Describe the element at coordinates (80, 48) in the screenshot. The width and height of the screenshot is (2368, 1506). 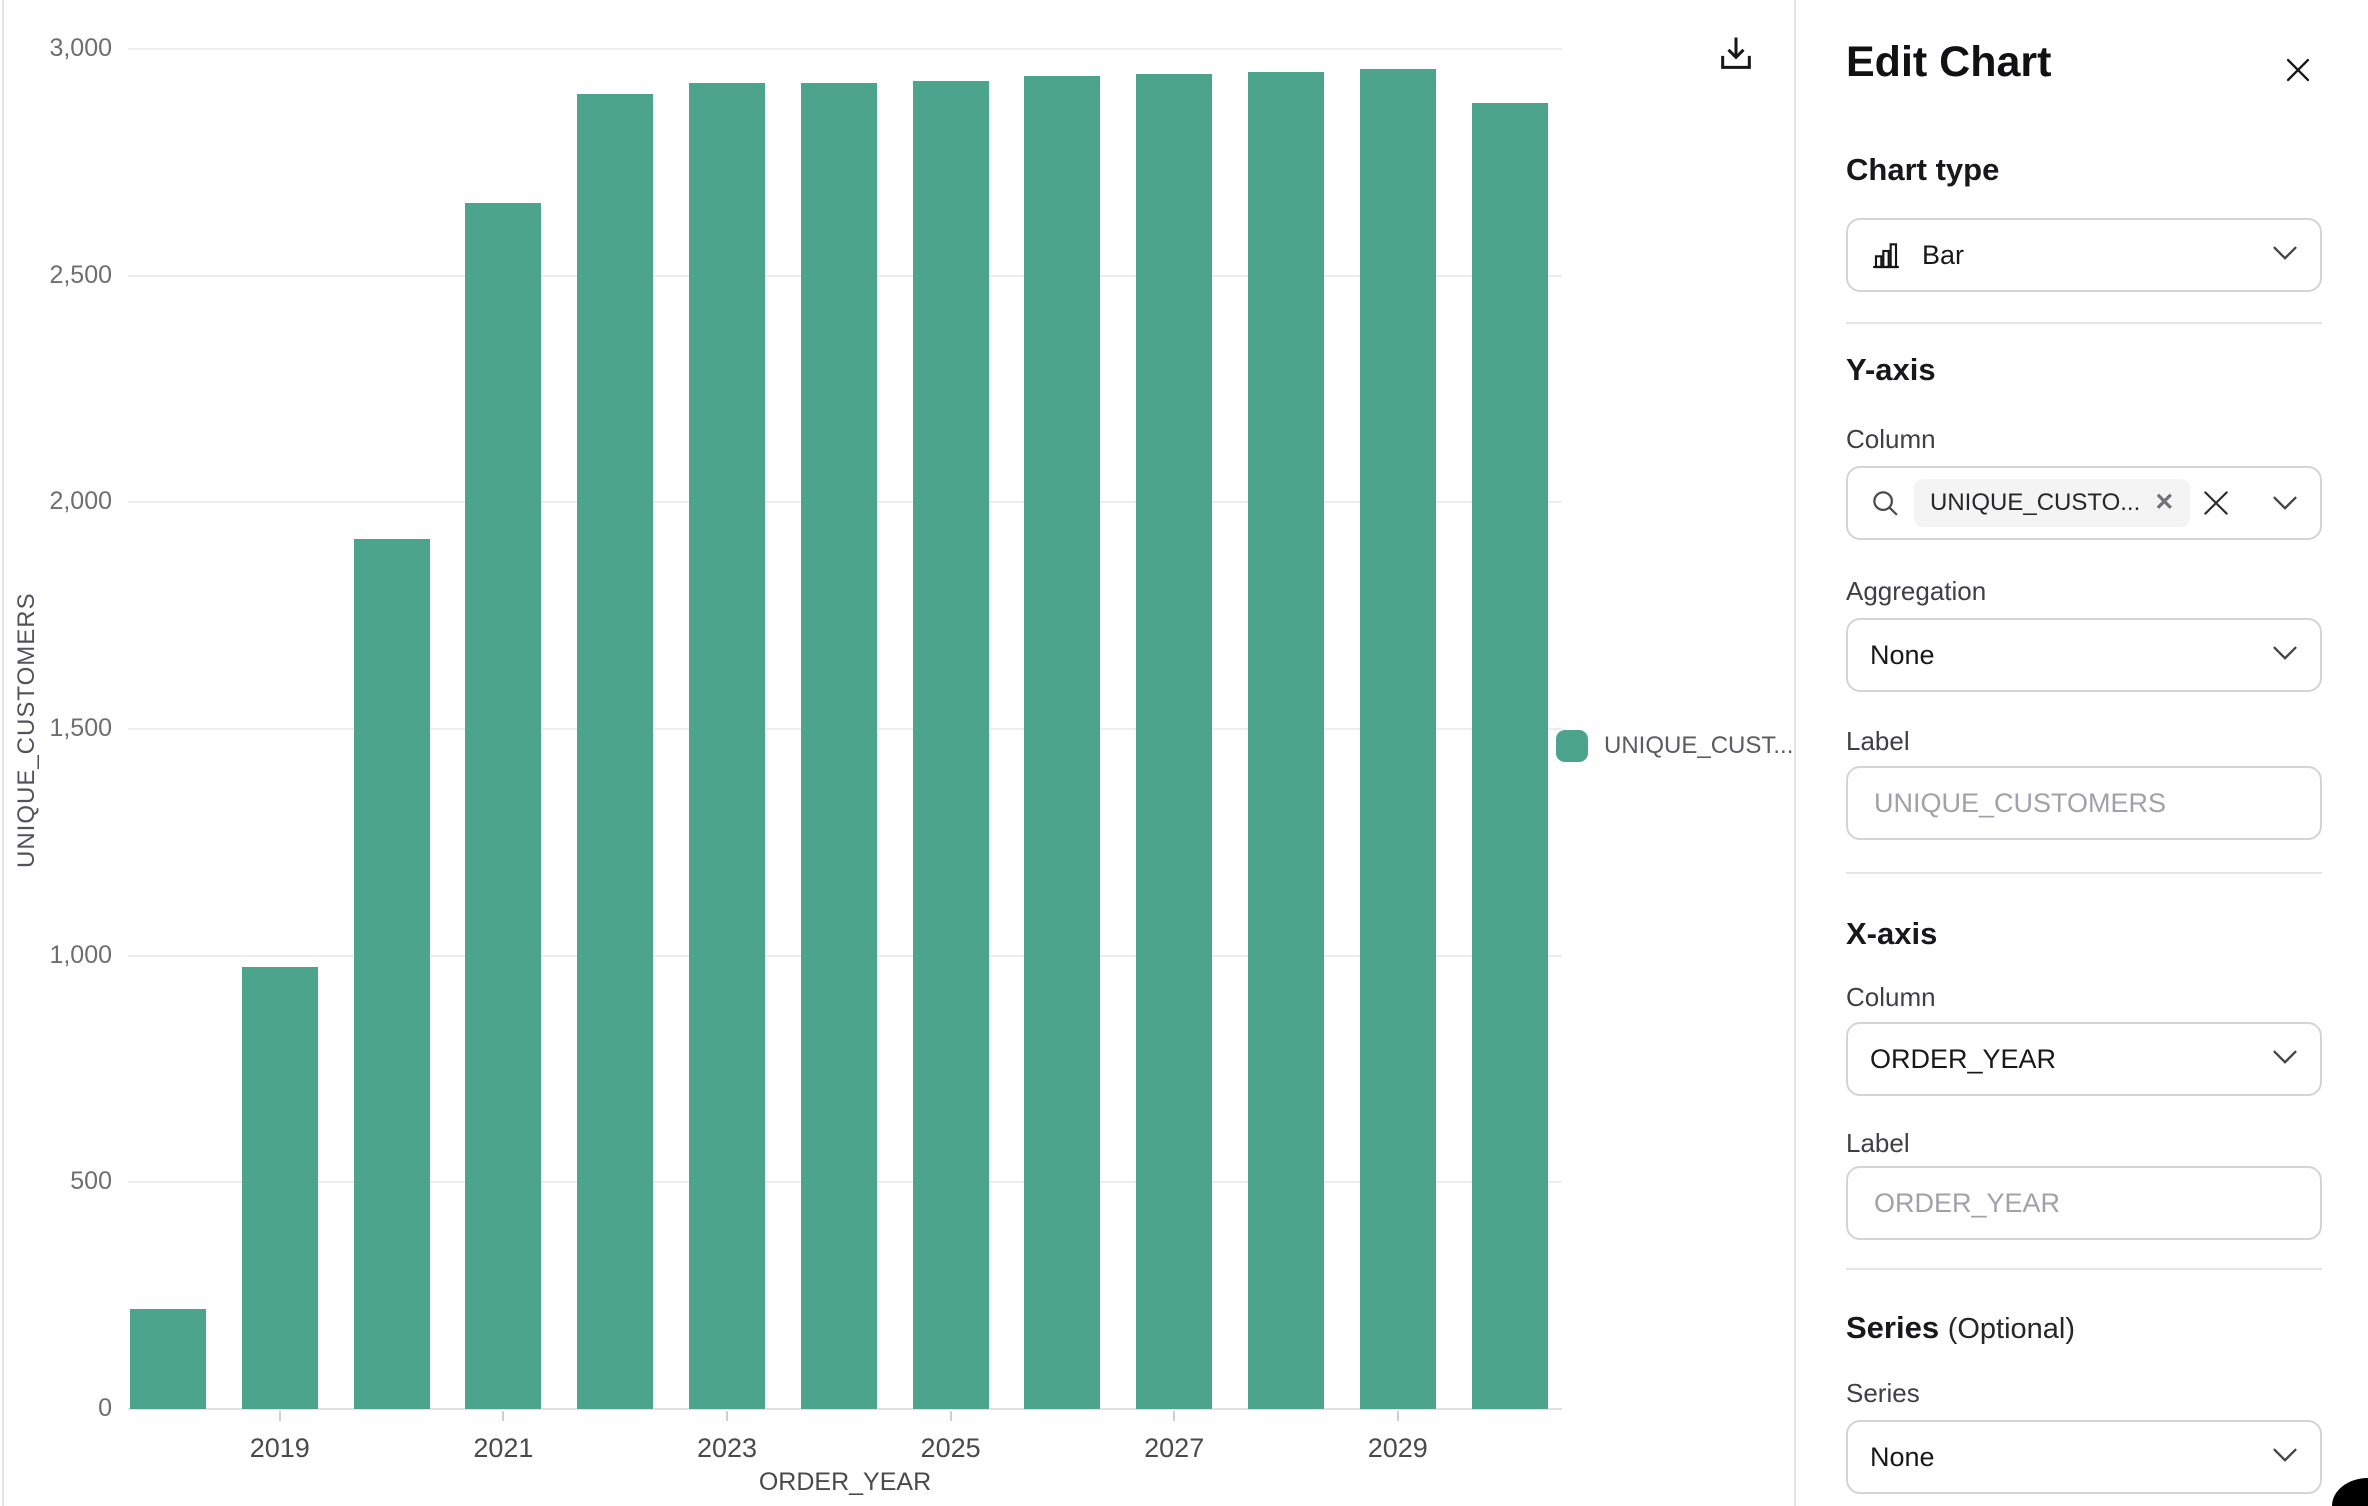
I see `y-tick-label-3000: 3,000` at that location.